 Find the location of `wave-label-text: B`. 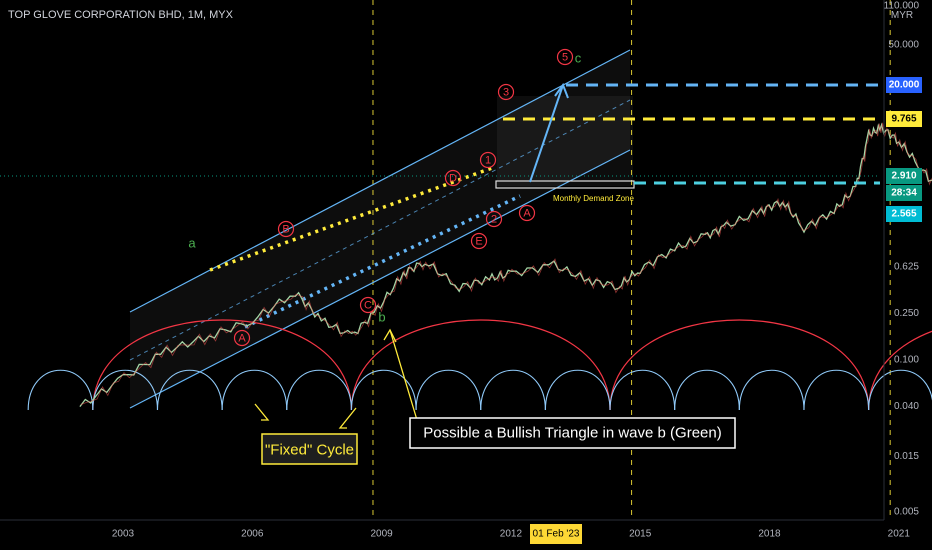

wave-label-text: B is located at coordinates (285, 230).